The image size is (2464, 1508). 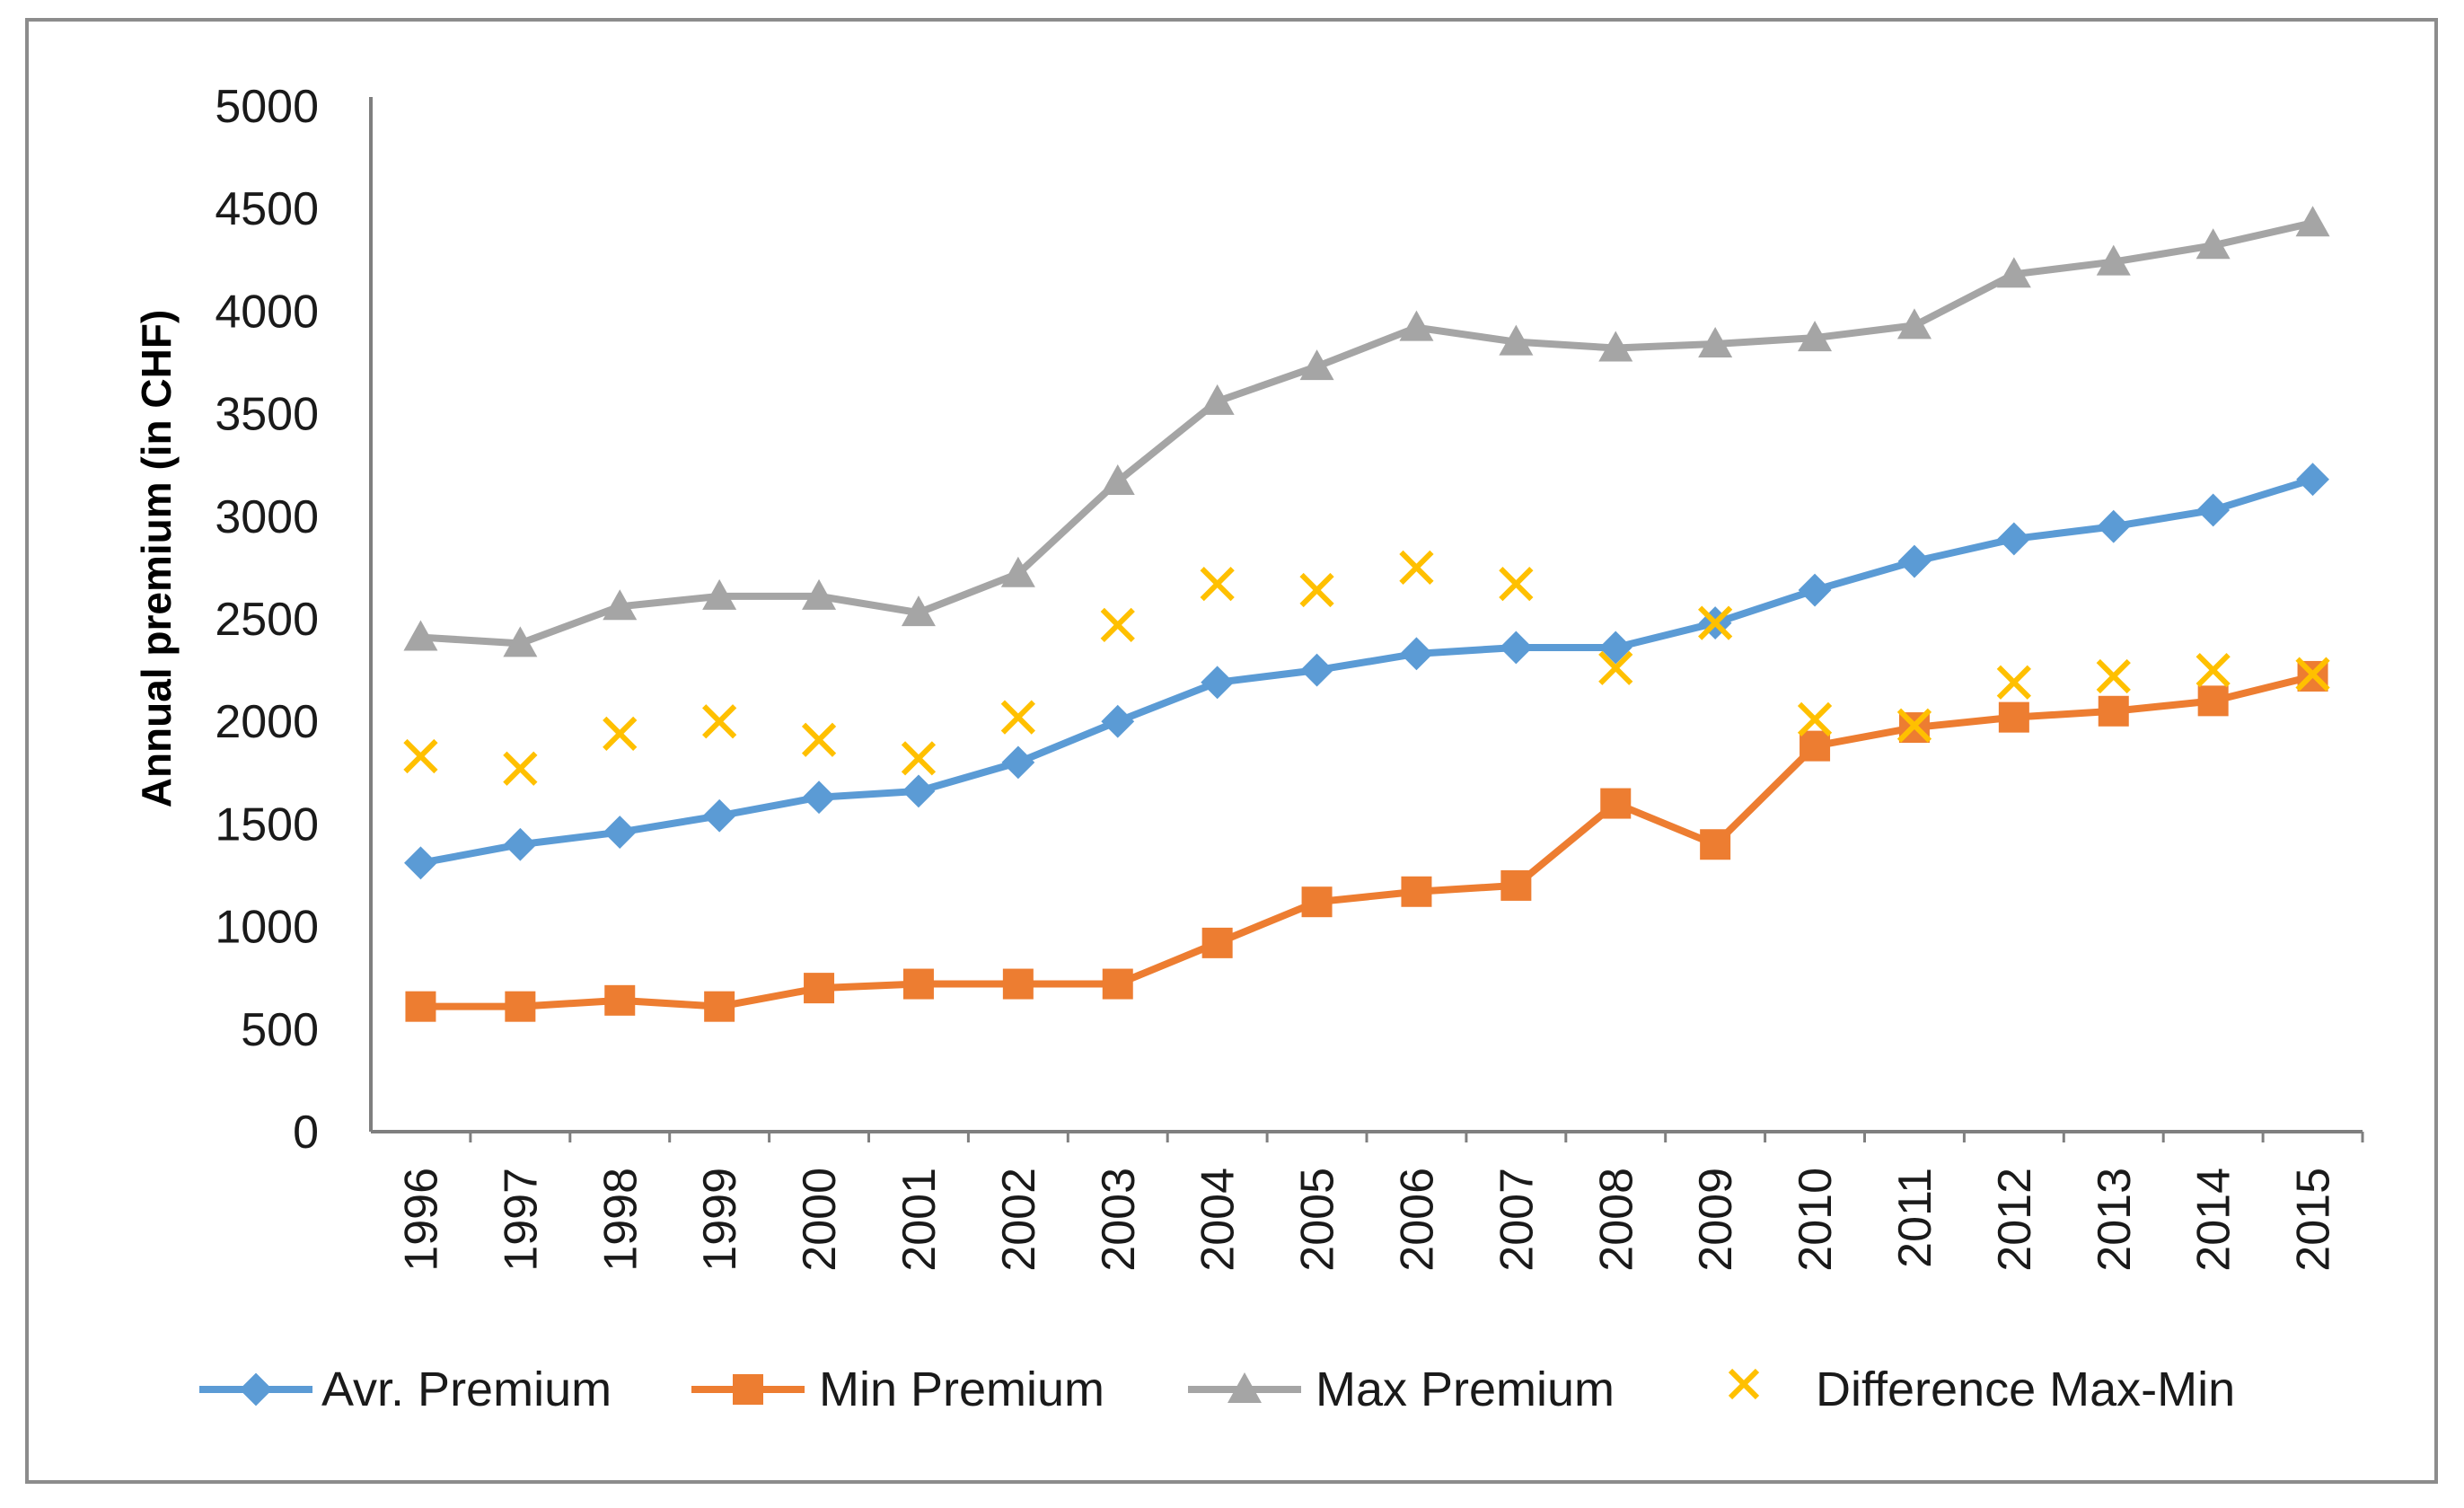 I want to click on x-tick-label: 2012, so click(x=2015, y=1220).